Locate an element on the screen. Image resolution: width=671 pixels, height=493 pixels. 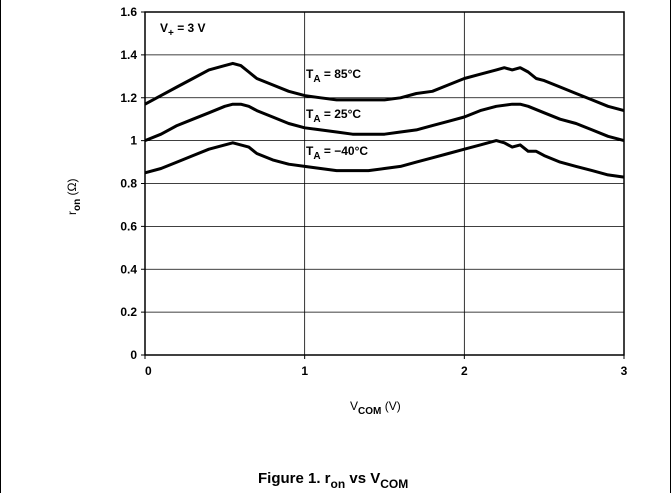
x-tick-label: 0 is located at coordinates (148, 371).